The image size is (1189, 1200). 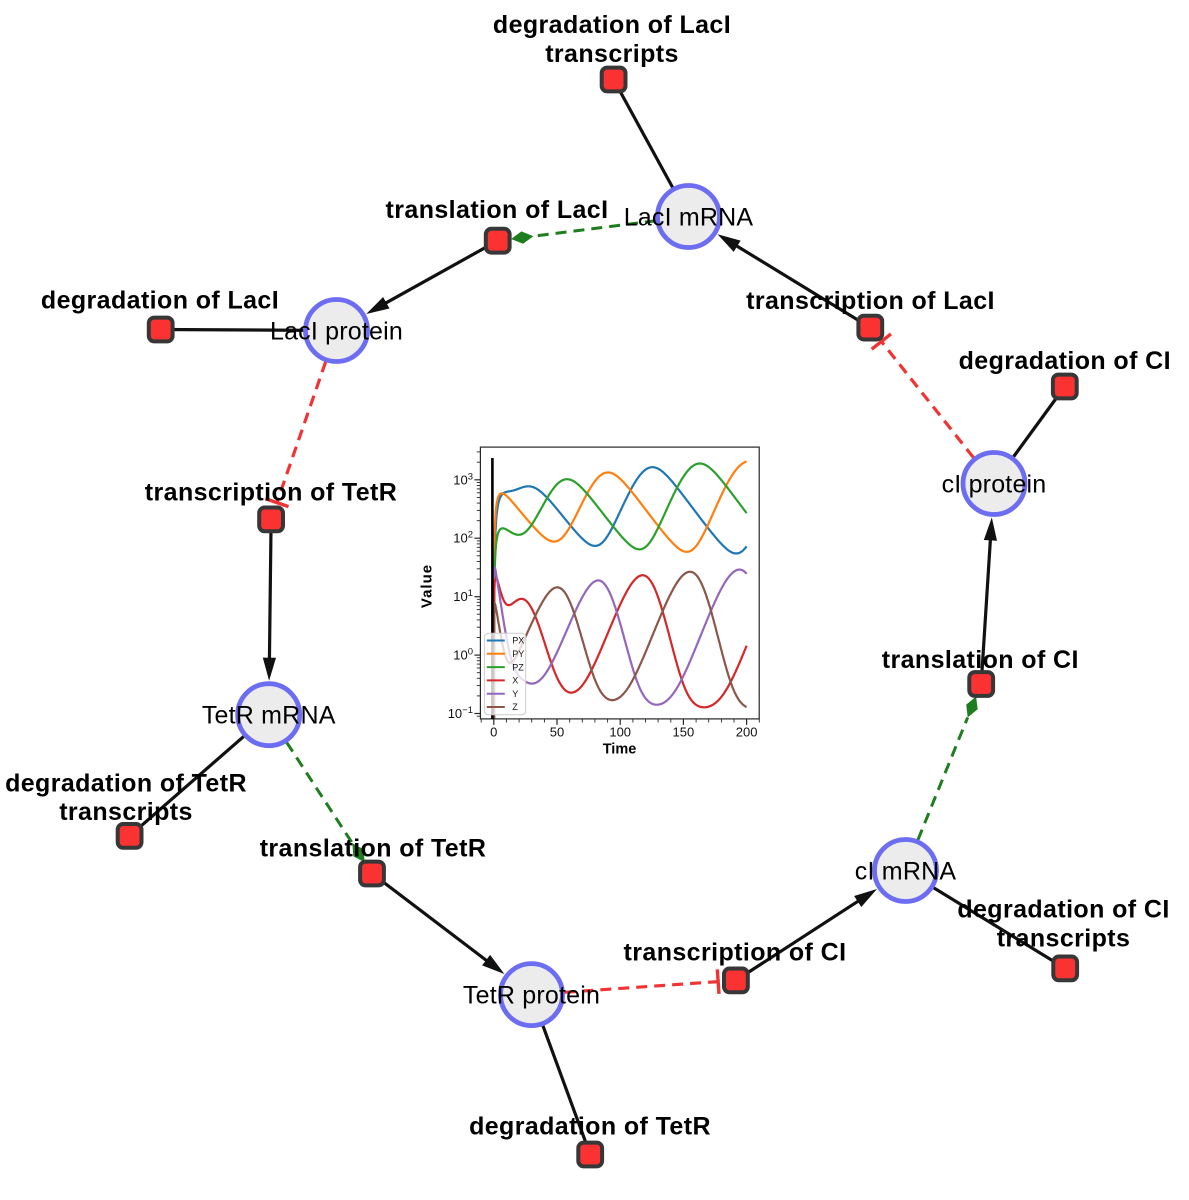 What do you see at coordinates (557, 732) in the screenshot?
I see `svg-text: 50` at bounding box center [557, 732].